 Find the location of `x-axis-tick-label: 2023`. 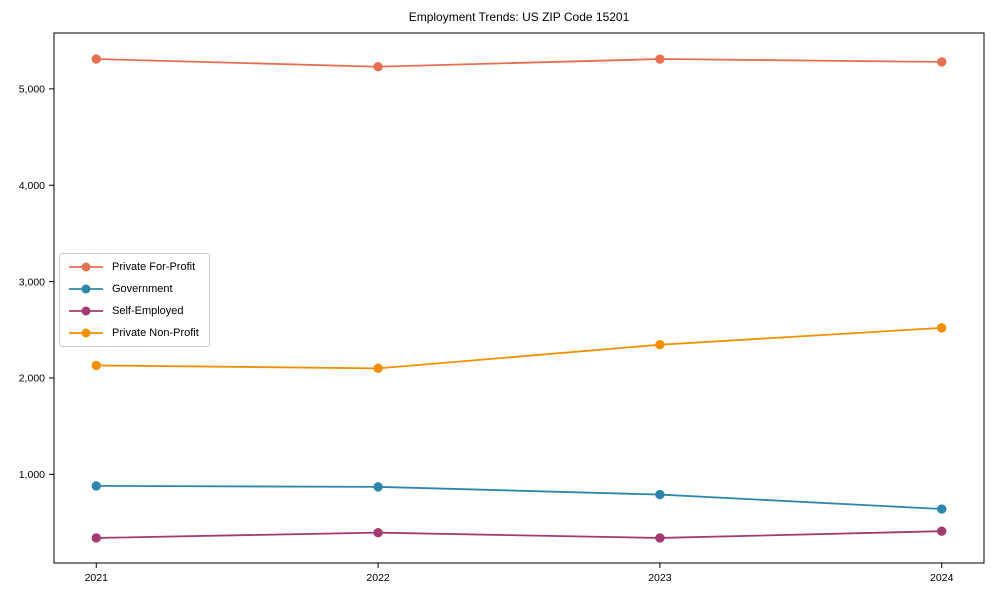

x-axis-tick-label: 2023 is located at coordinates (660, 578).